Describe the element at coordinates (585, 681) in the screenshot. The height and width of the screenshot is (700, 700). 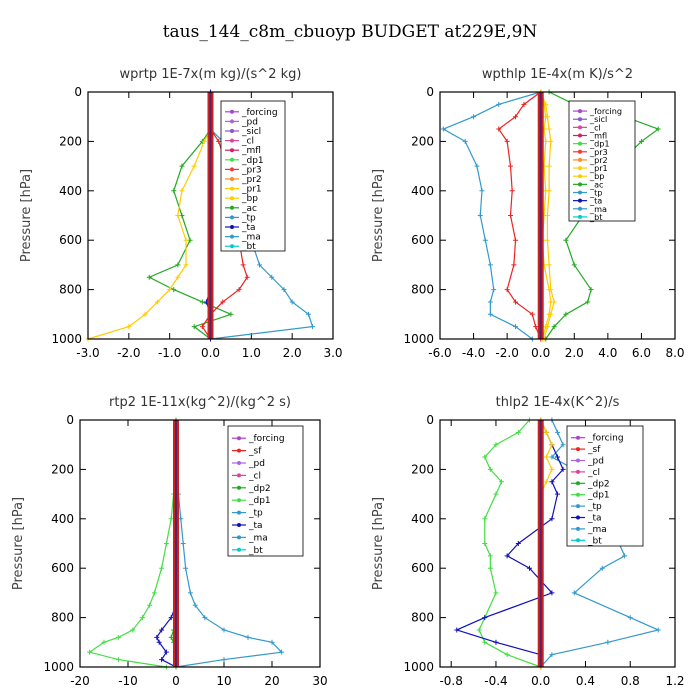
I see `x-tick-label: 0.4` at that location.